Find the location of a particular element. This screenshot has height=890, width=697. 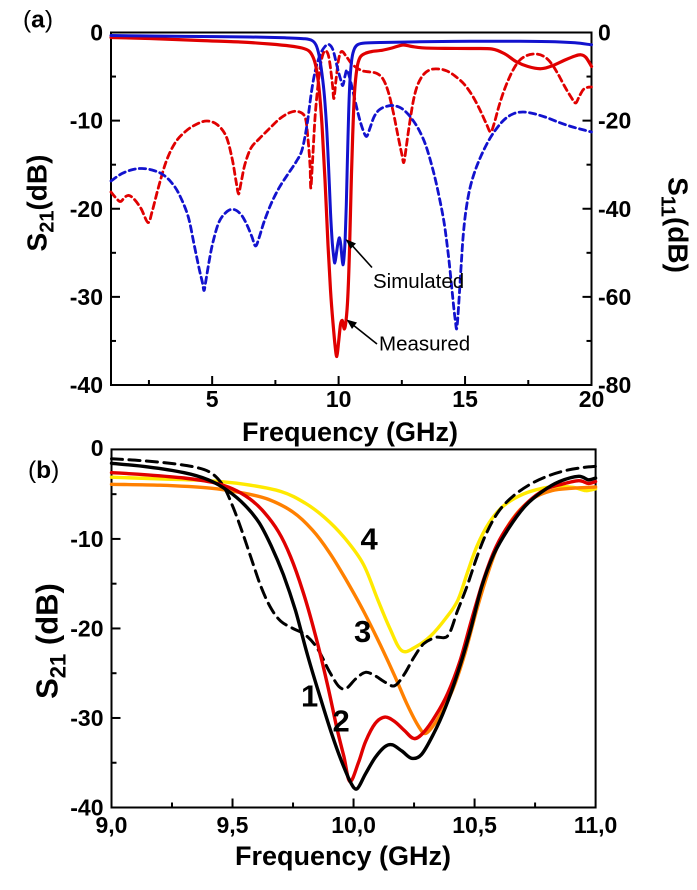

svg-text: Simulated is located at coordinates (418, 281).